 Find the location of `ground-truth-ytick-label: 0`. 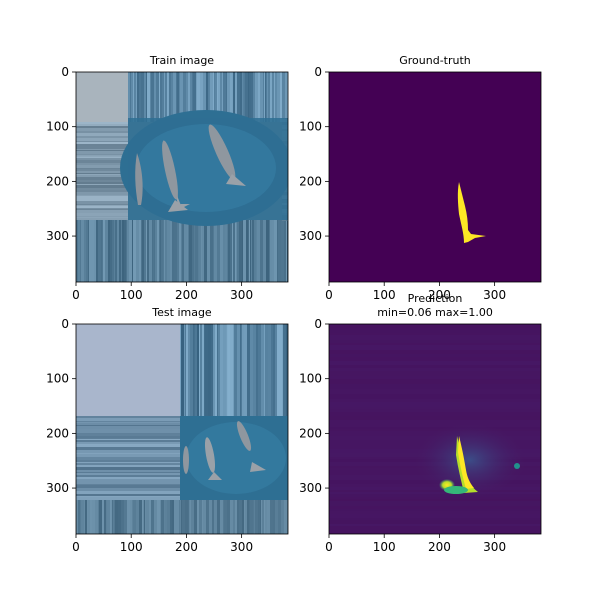

ground-truth-ytick-label: 0 is located at coordinates (318, 72).